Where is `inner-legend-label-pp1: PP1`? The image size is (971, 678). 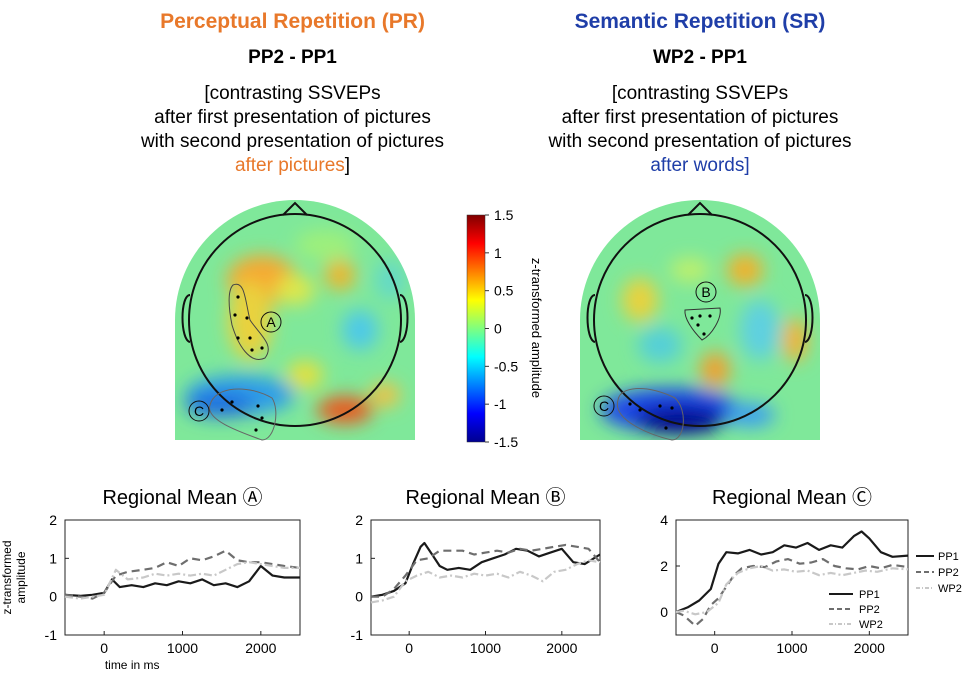 inner-legend-label-pp1: PP1 is located at coordinates (869, 595).